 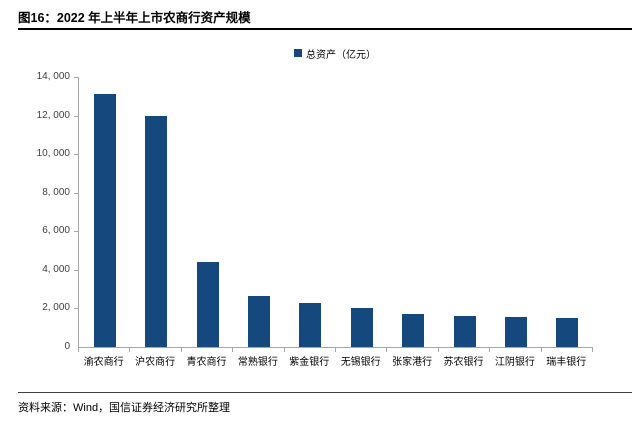 What do you see at coordinates (325, 29) in the screenshot?
I see `title-divider` at bounding box center [325, 29].